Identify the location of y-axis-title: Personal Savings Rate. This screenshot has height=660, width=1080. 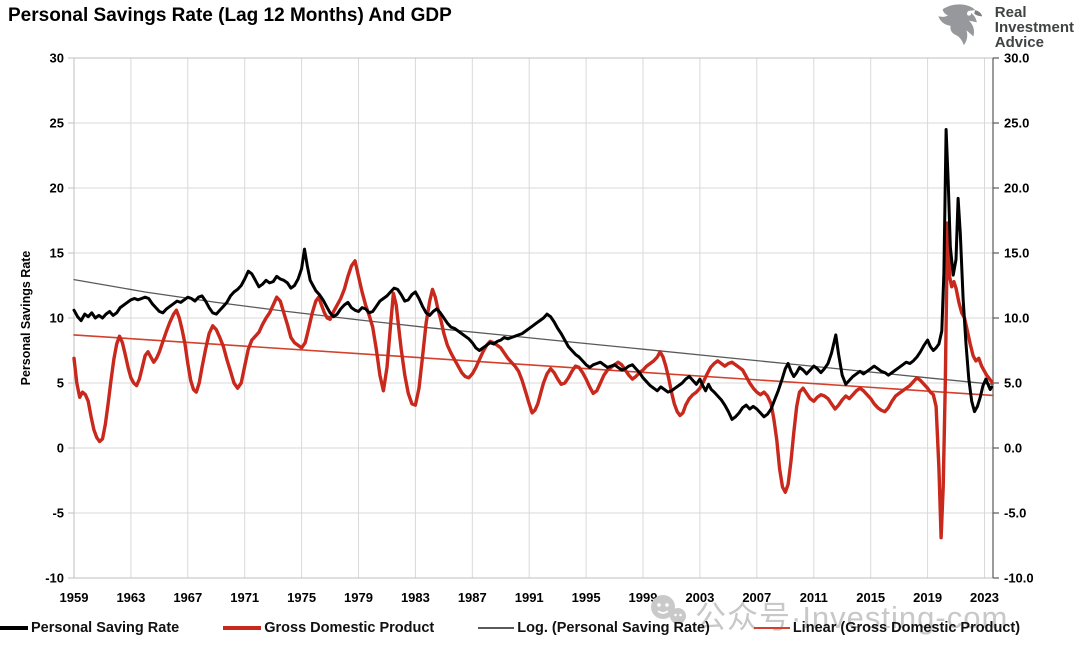
(26, 318).